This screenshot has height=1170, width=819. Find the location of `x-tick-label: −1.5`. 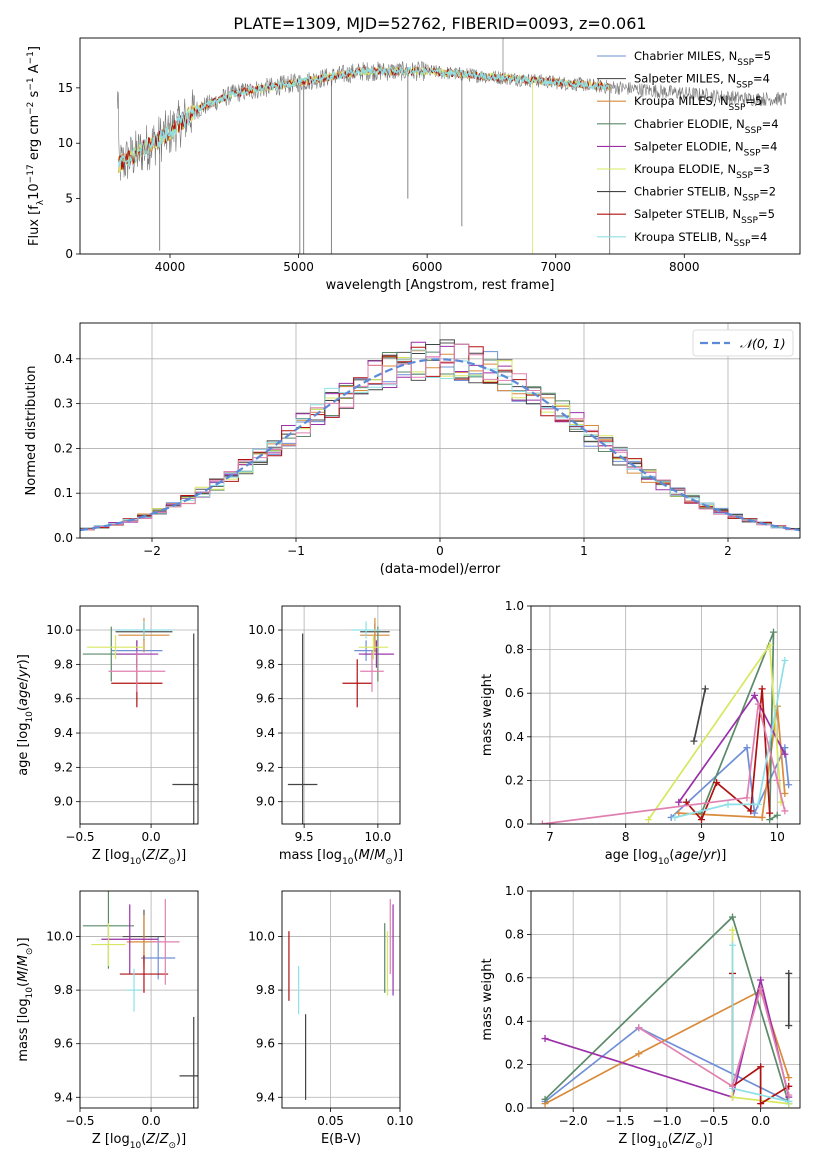

x-tick-label: −1.5 is located at coordinates (619, 1121).